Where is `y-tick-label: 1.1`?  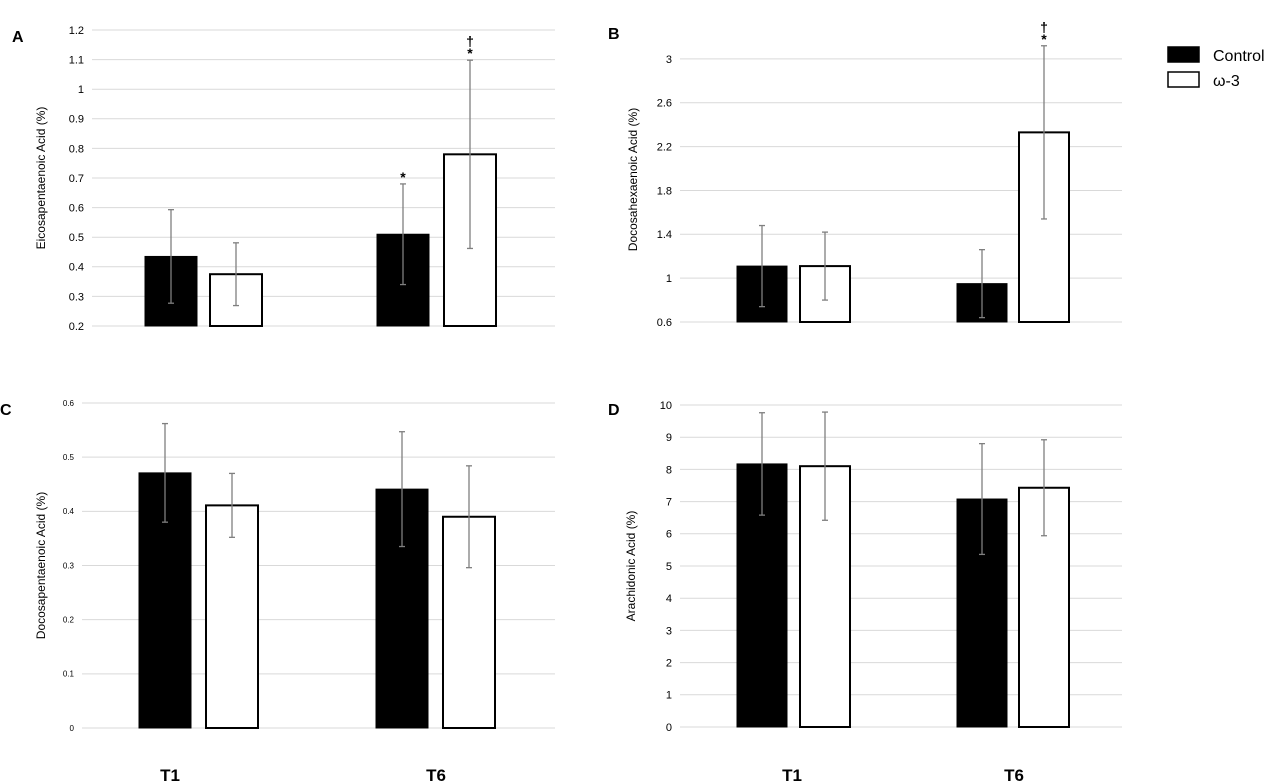
y-tick-label: 1.1 is located at coordinates (76, 60).